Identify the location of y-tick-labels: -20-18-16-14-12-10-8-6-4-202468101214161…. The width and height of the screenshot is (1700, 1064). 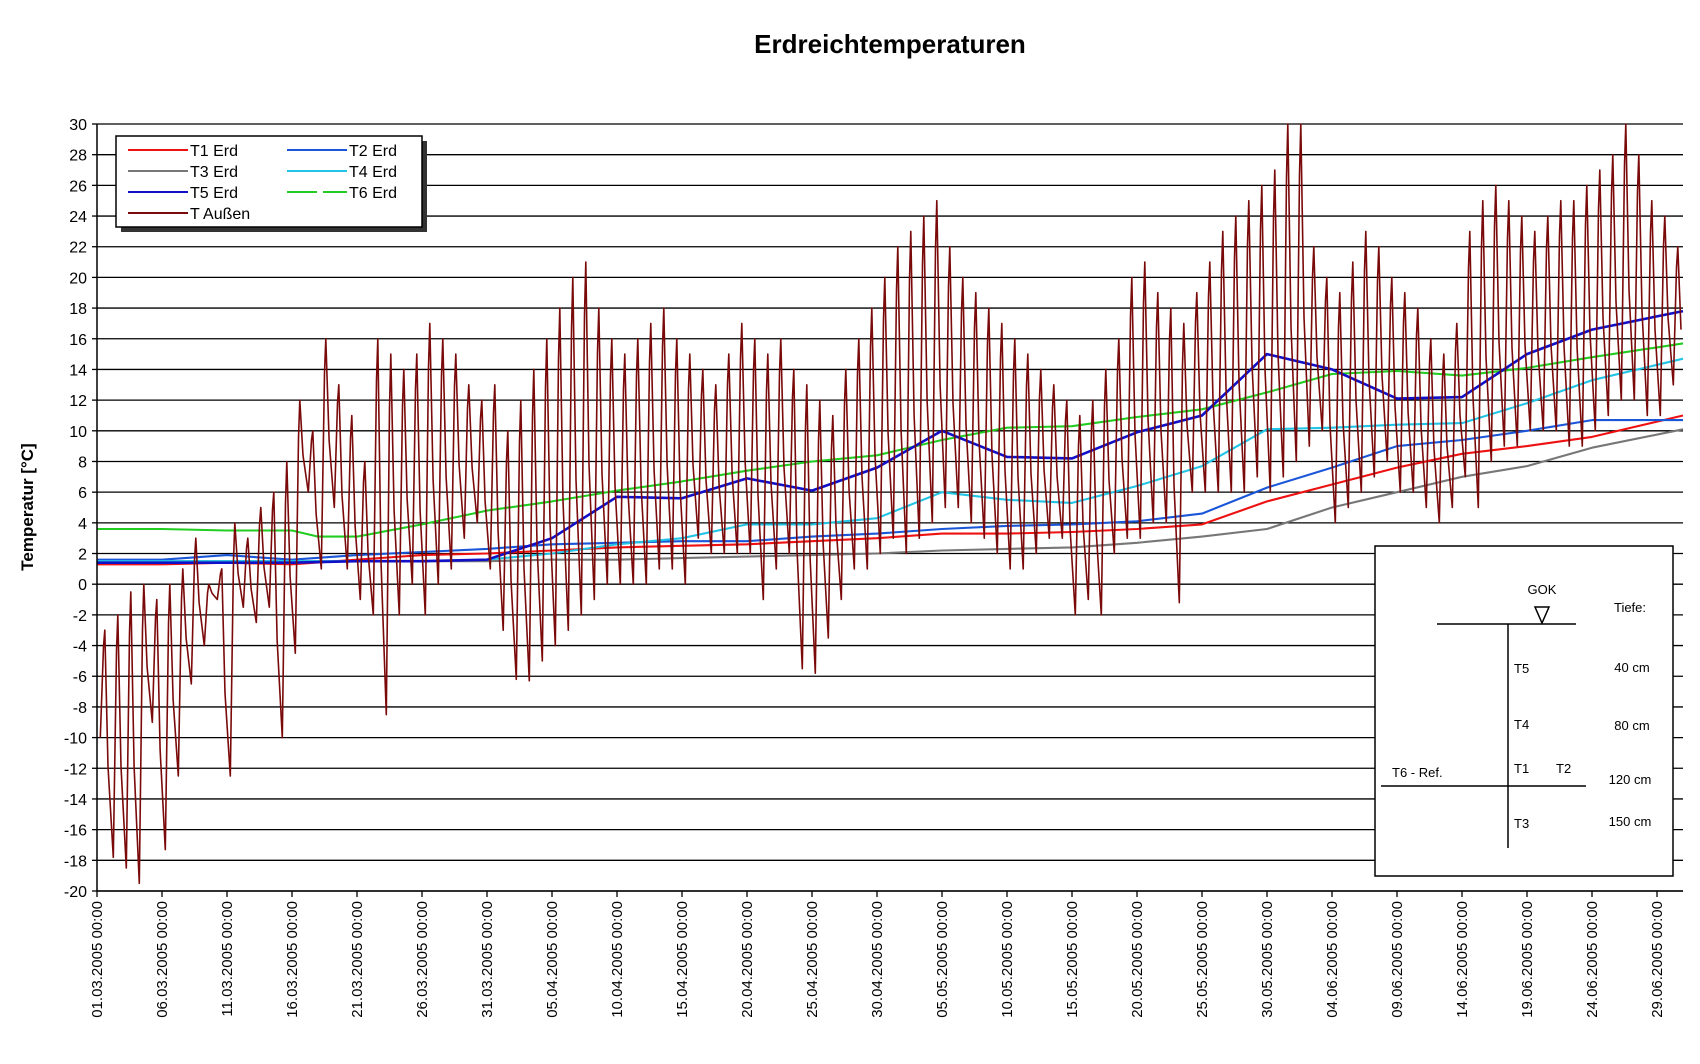
(80, 509).